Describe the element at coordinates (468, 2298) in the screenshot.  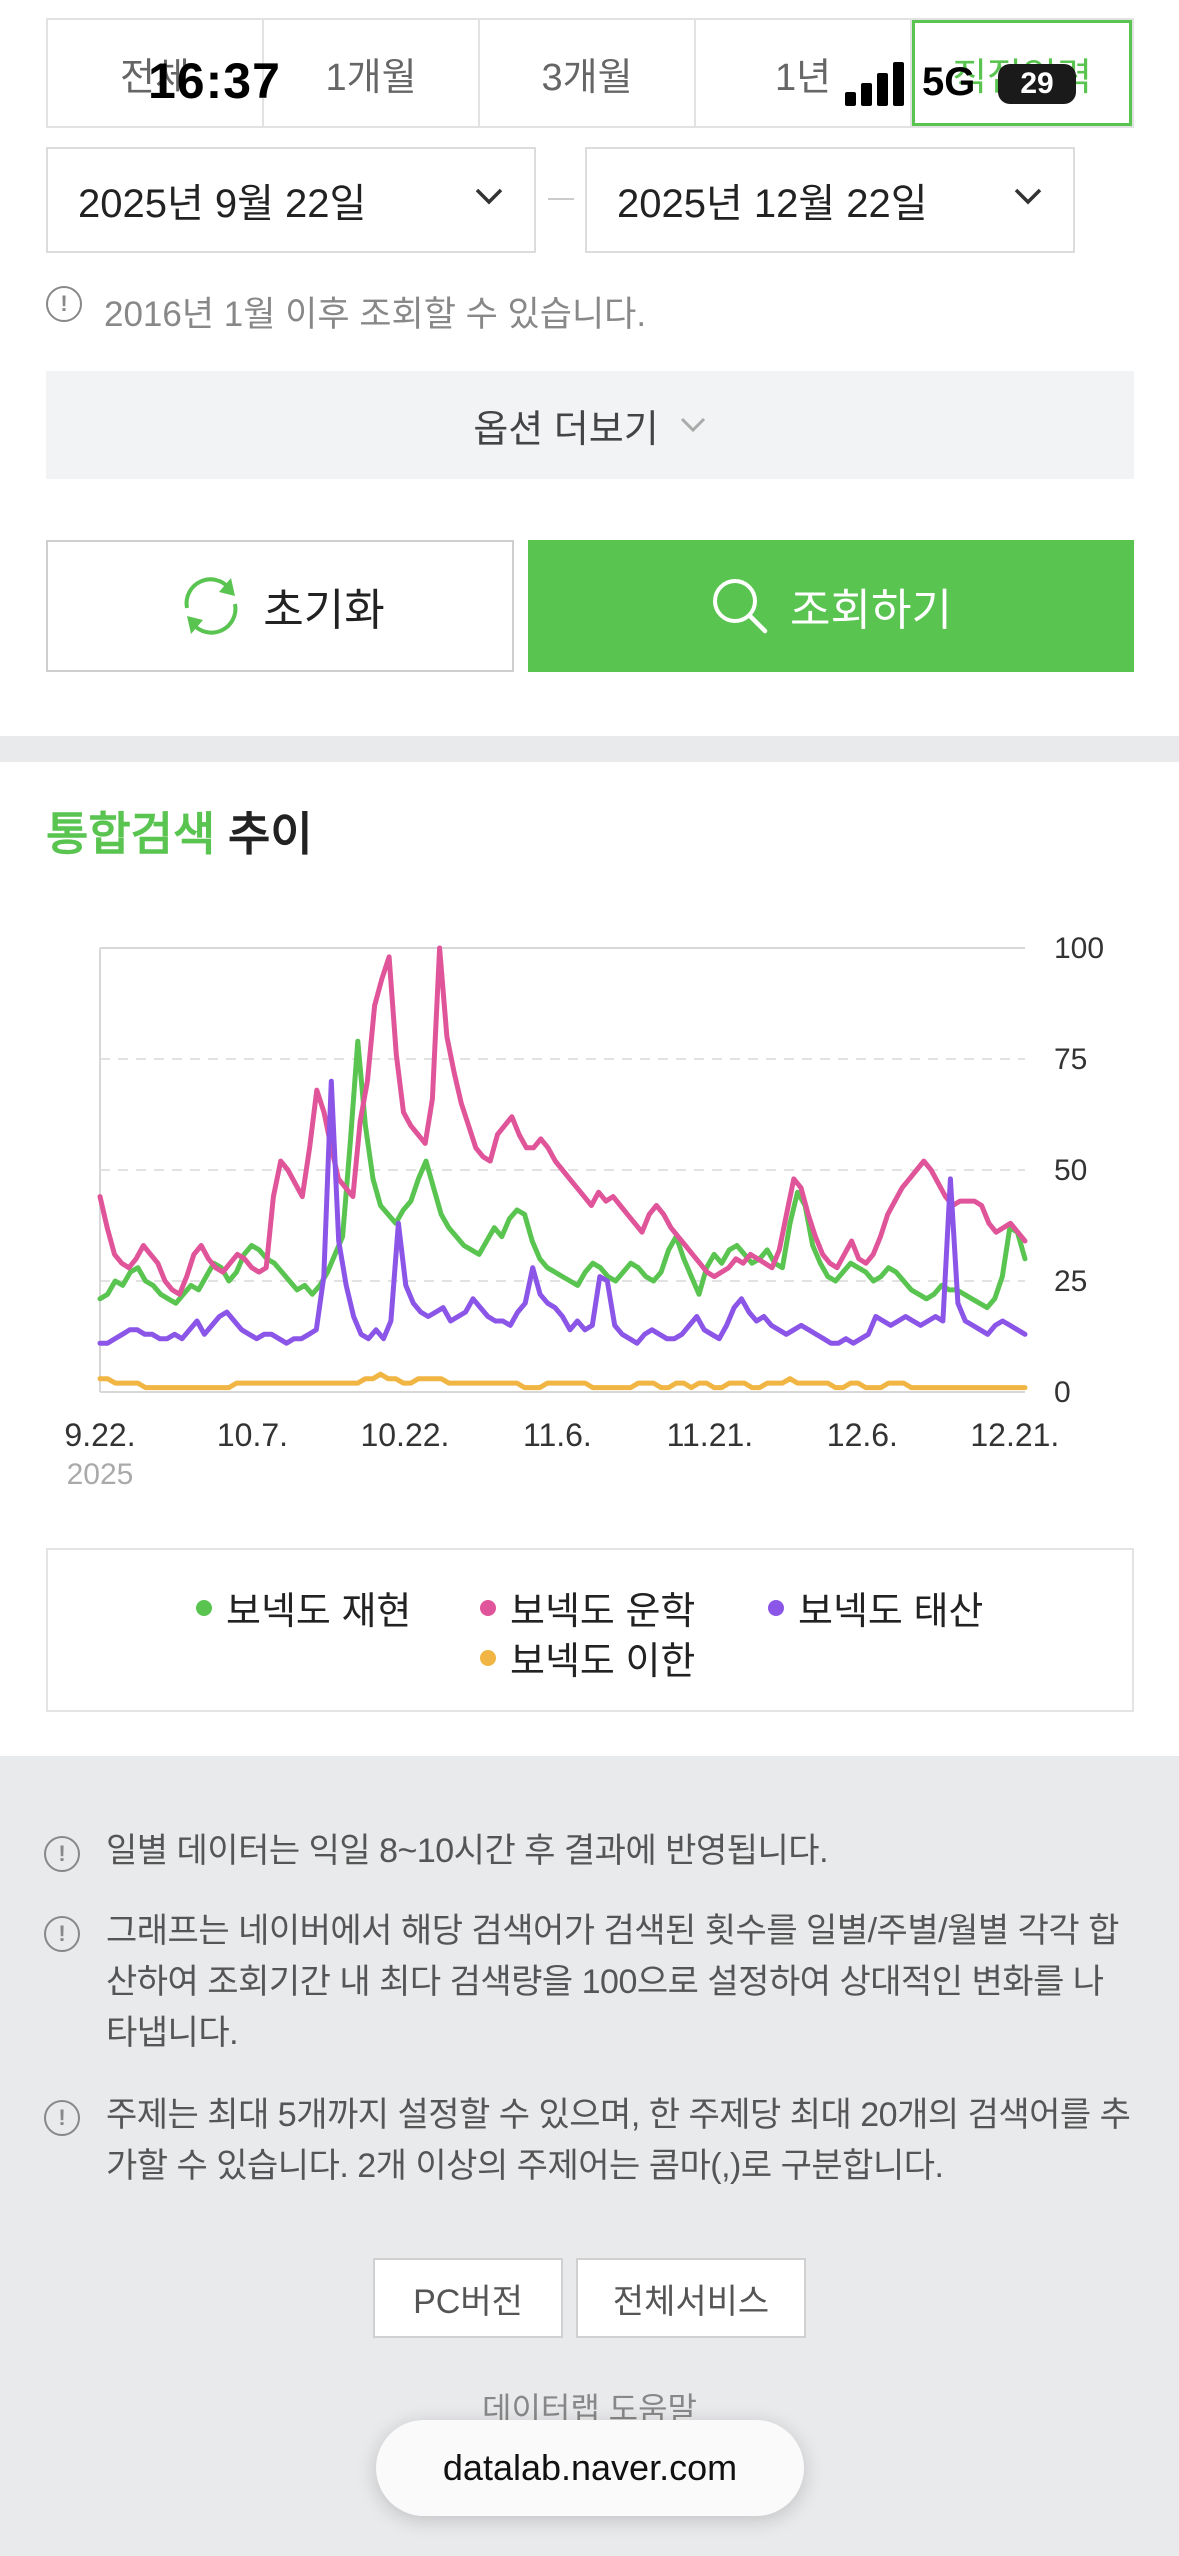
I see `pc-version-button: PC버전` at that location.